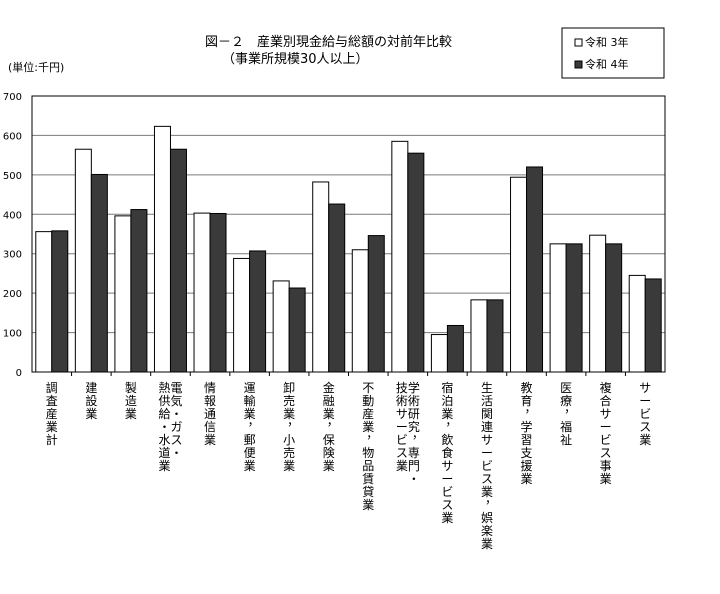 The height and width of the screenshot is (594, 720). I want to click on y-tick-label: 500, so click(12, 176).